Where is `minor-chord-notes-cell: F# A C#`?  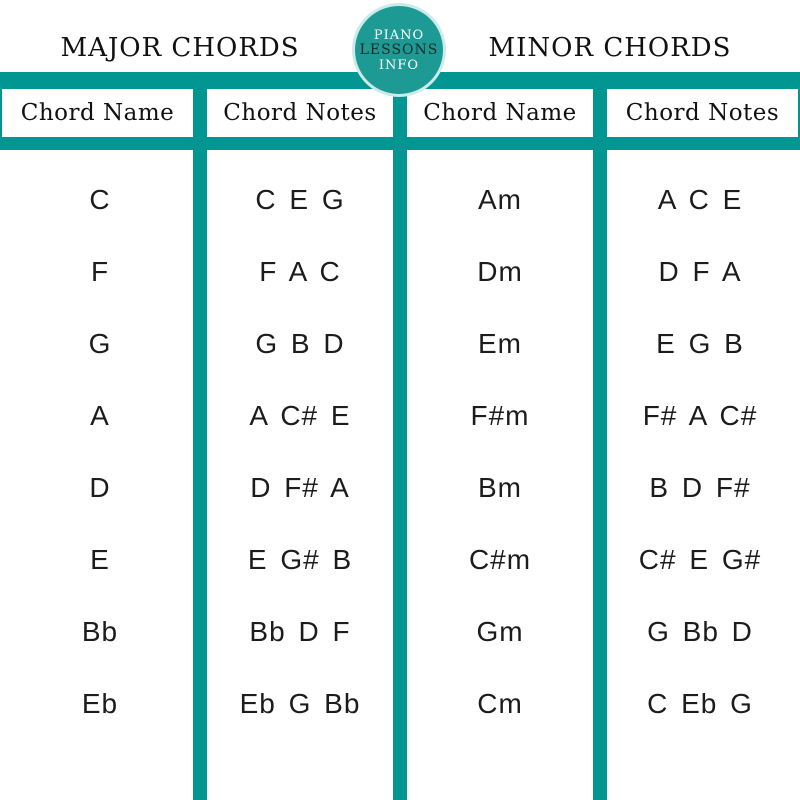
minor-chord-notes-cell: F# A C# is located at coordinates (700, 415).